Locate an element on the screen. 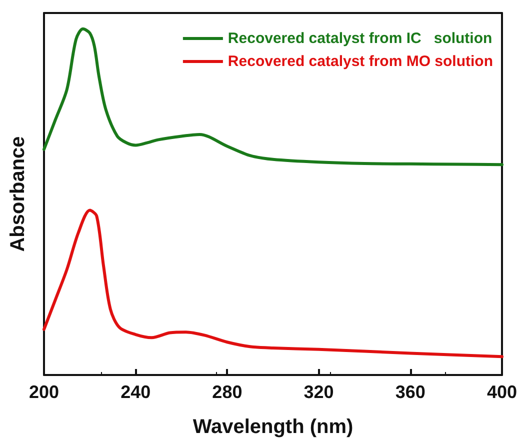  x-tick-label: 360 is located at coordinates (410, 392).